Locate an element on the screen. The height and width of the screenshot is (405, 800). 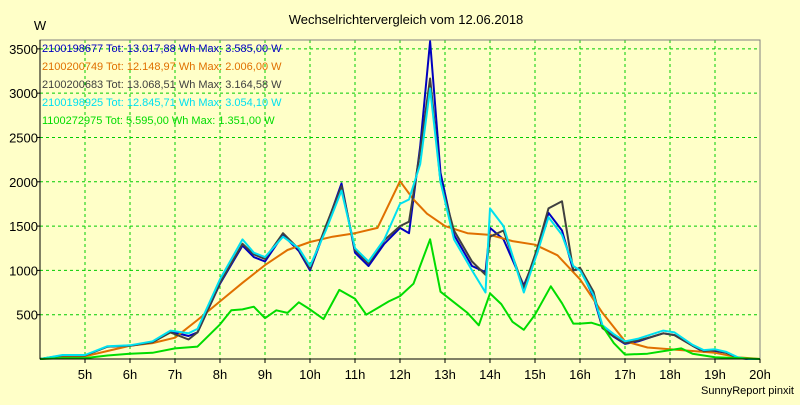
y-tick-label: 1000 is located at coordinates (23, 270).